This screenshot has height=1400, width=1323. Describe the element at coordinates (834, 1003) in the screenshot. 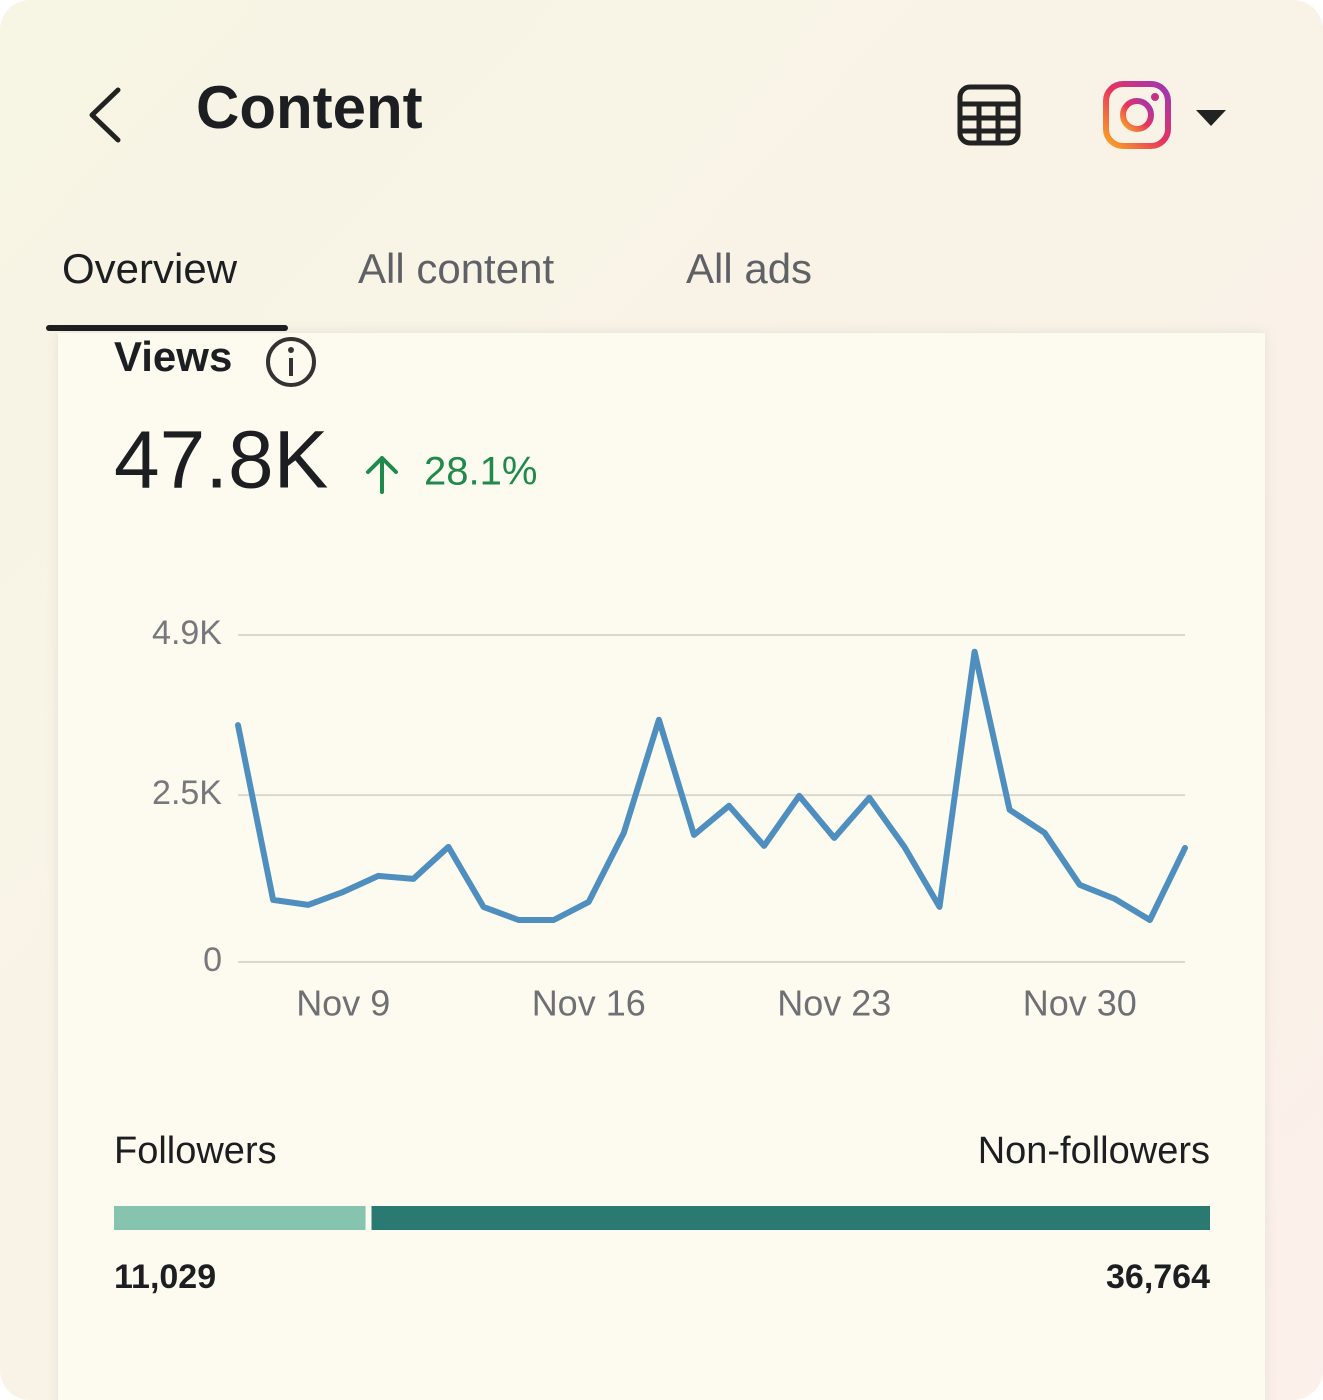

I see `x-tick-label: Nov 23` at that location.